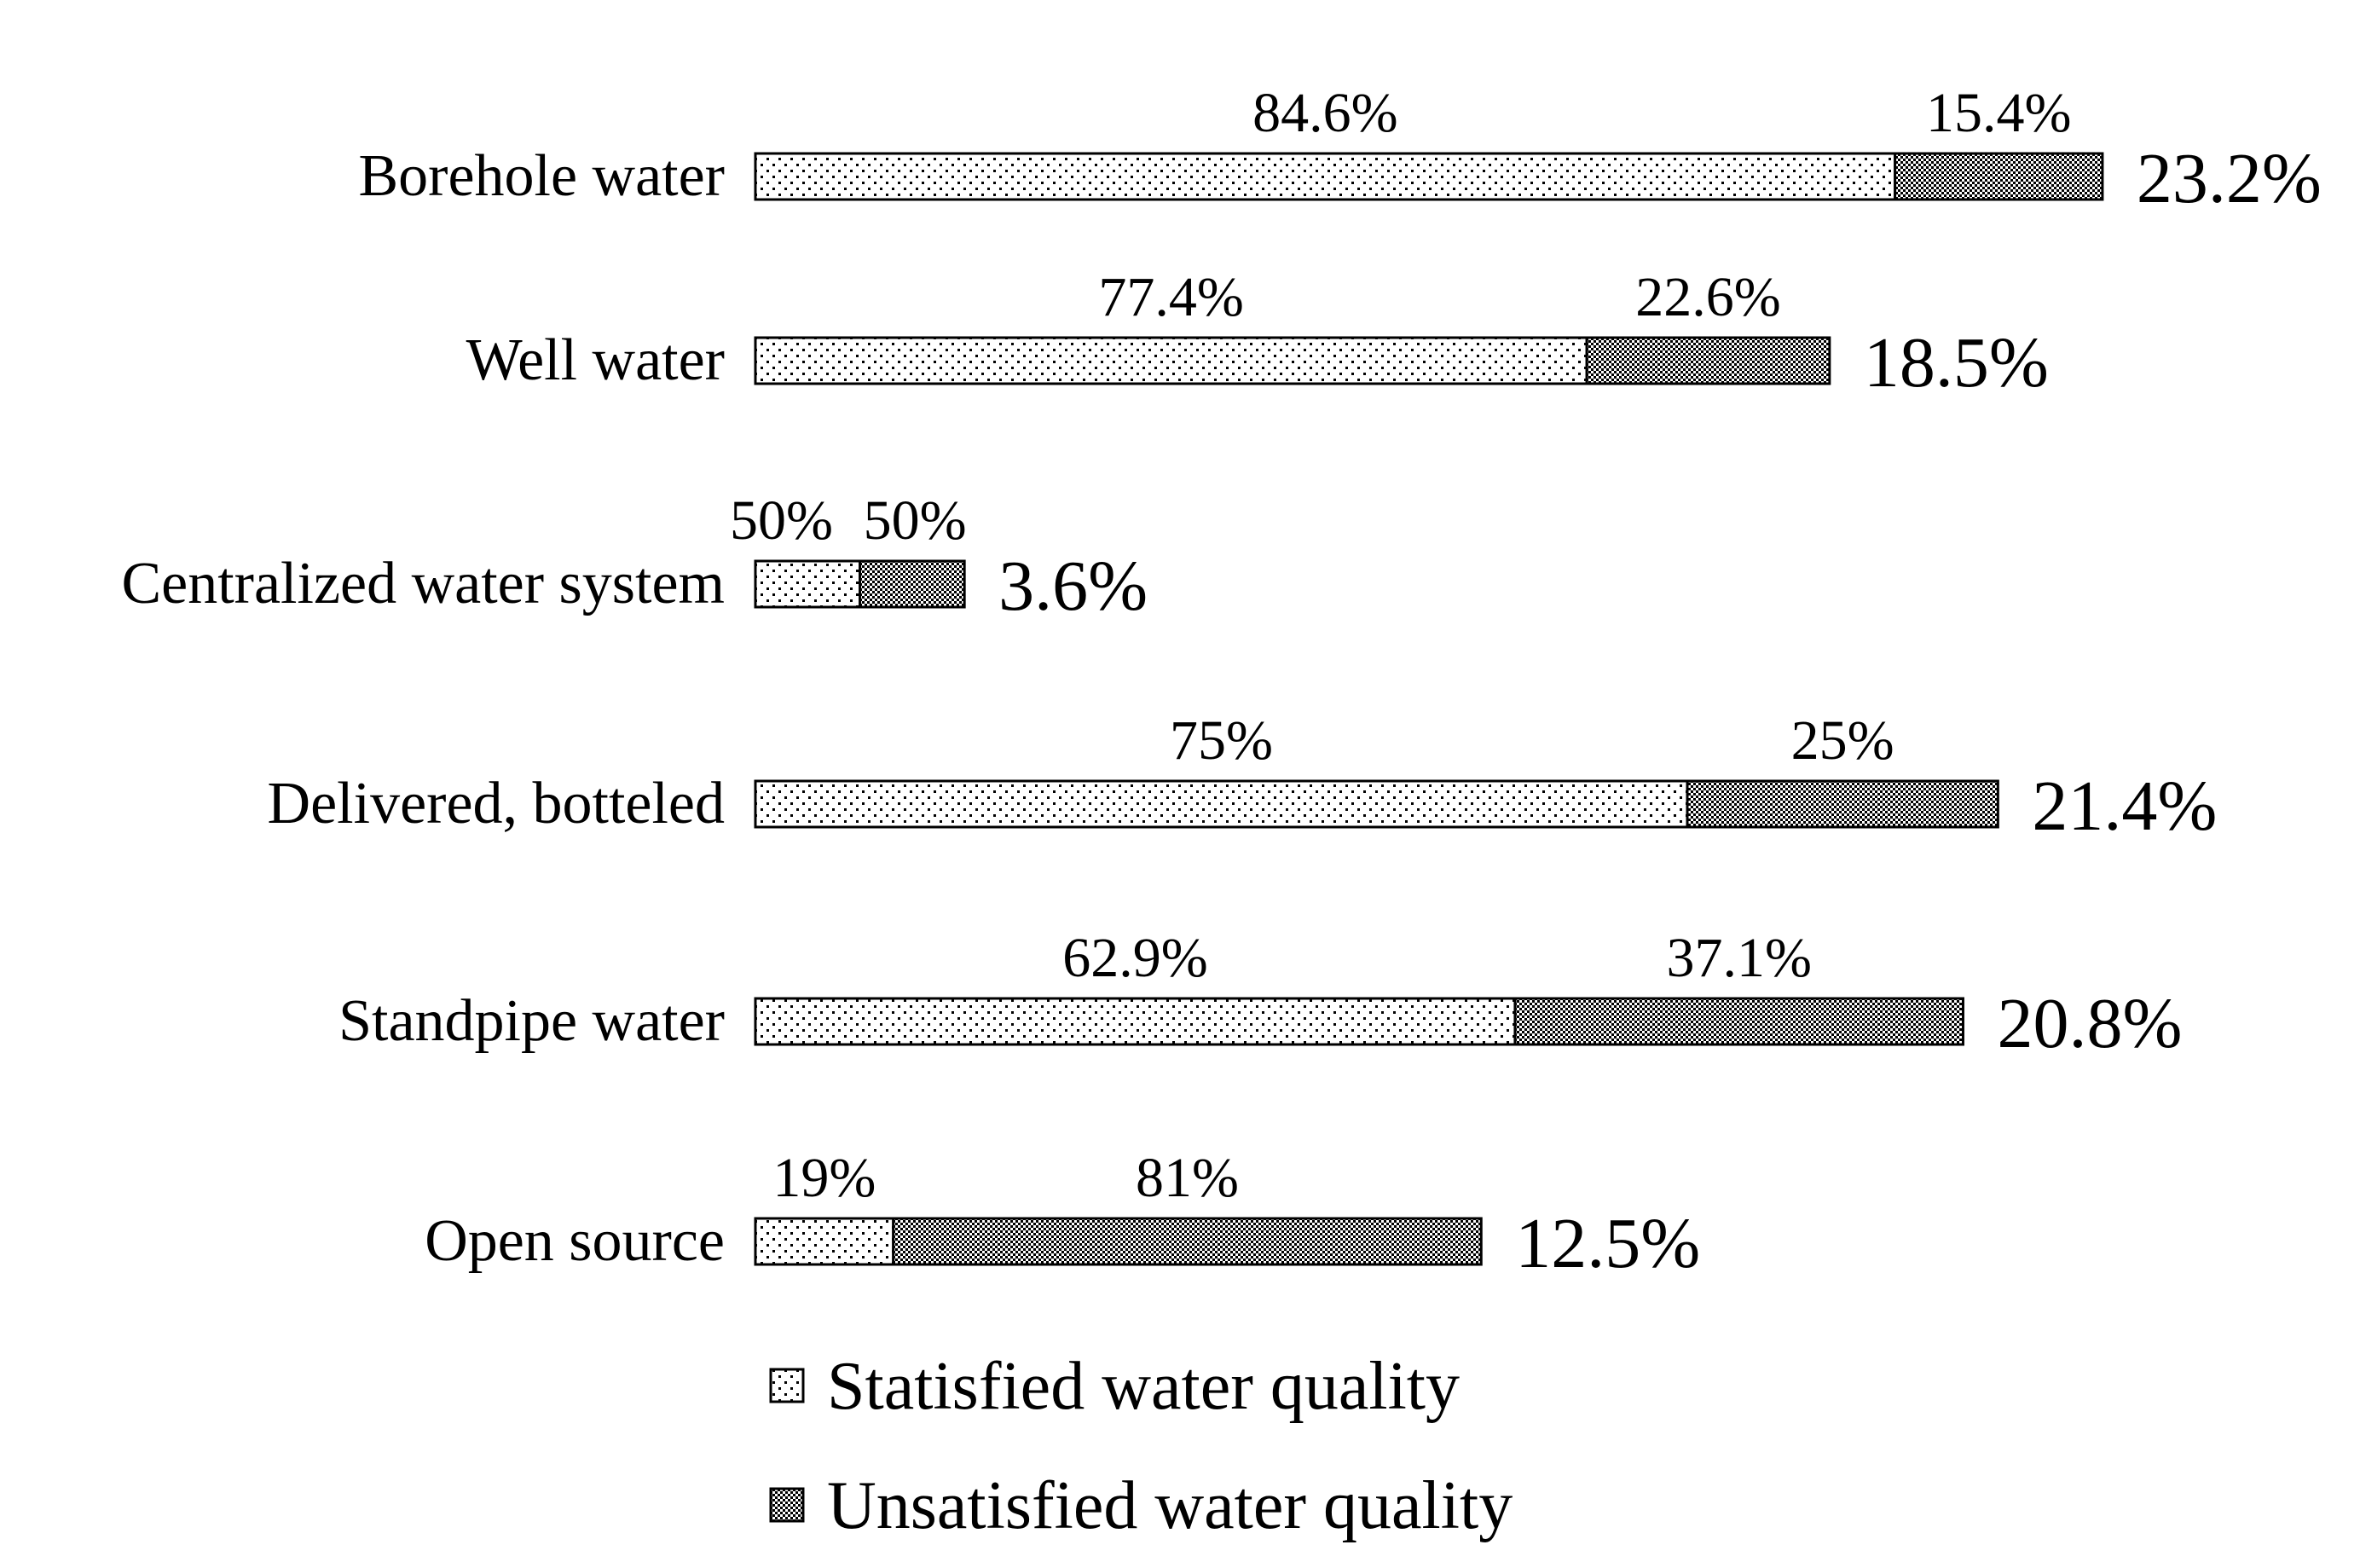 This screenshot has height=1568, width=2360. Describe the element at coordinates (1260, 995) in the screenshot. I see `bar-row-standpipe-water: Standpipe water 62.9% 37.1% 20.8%` at that location.